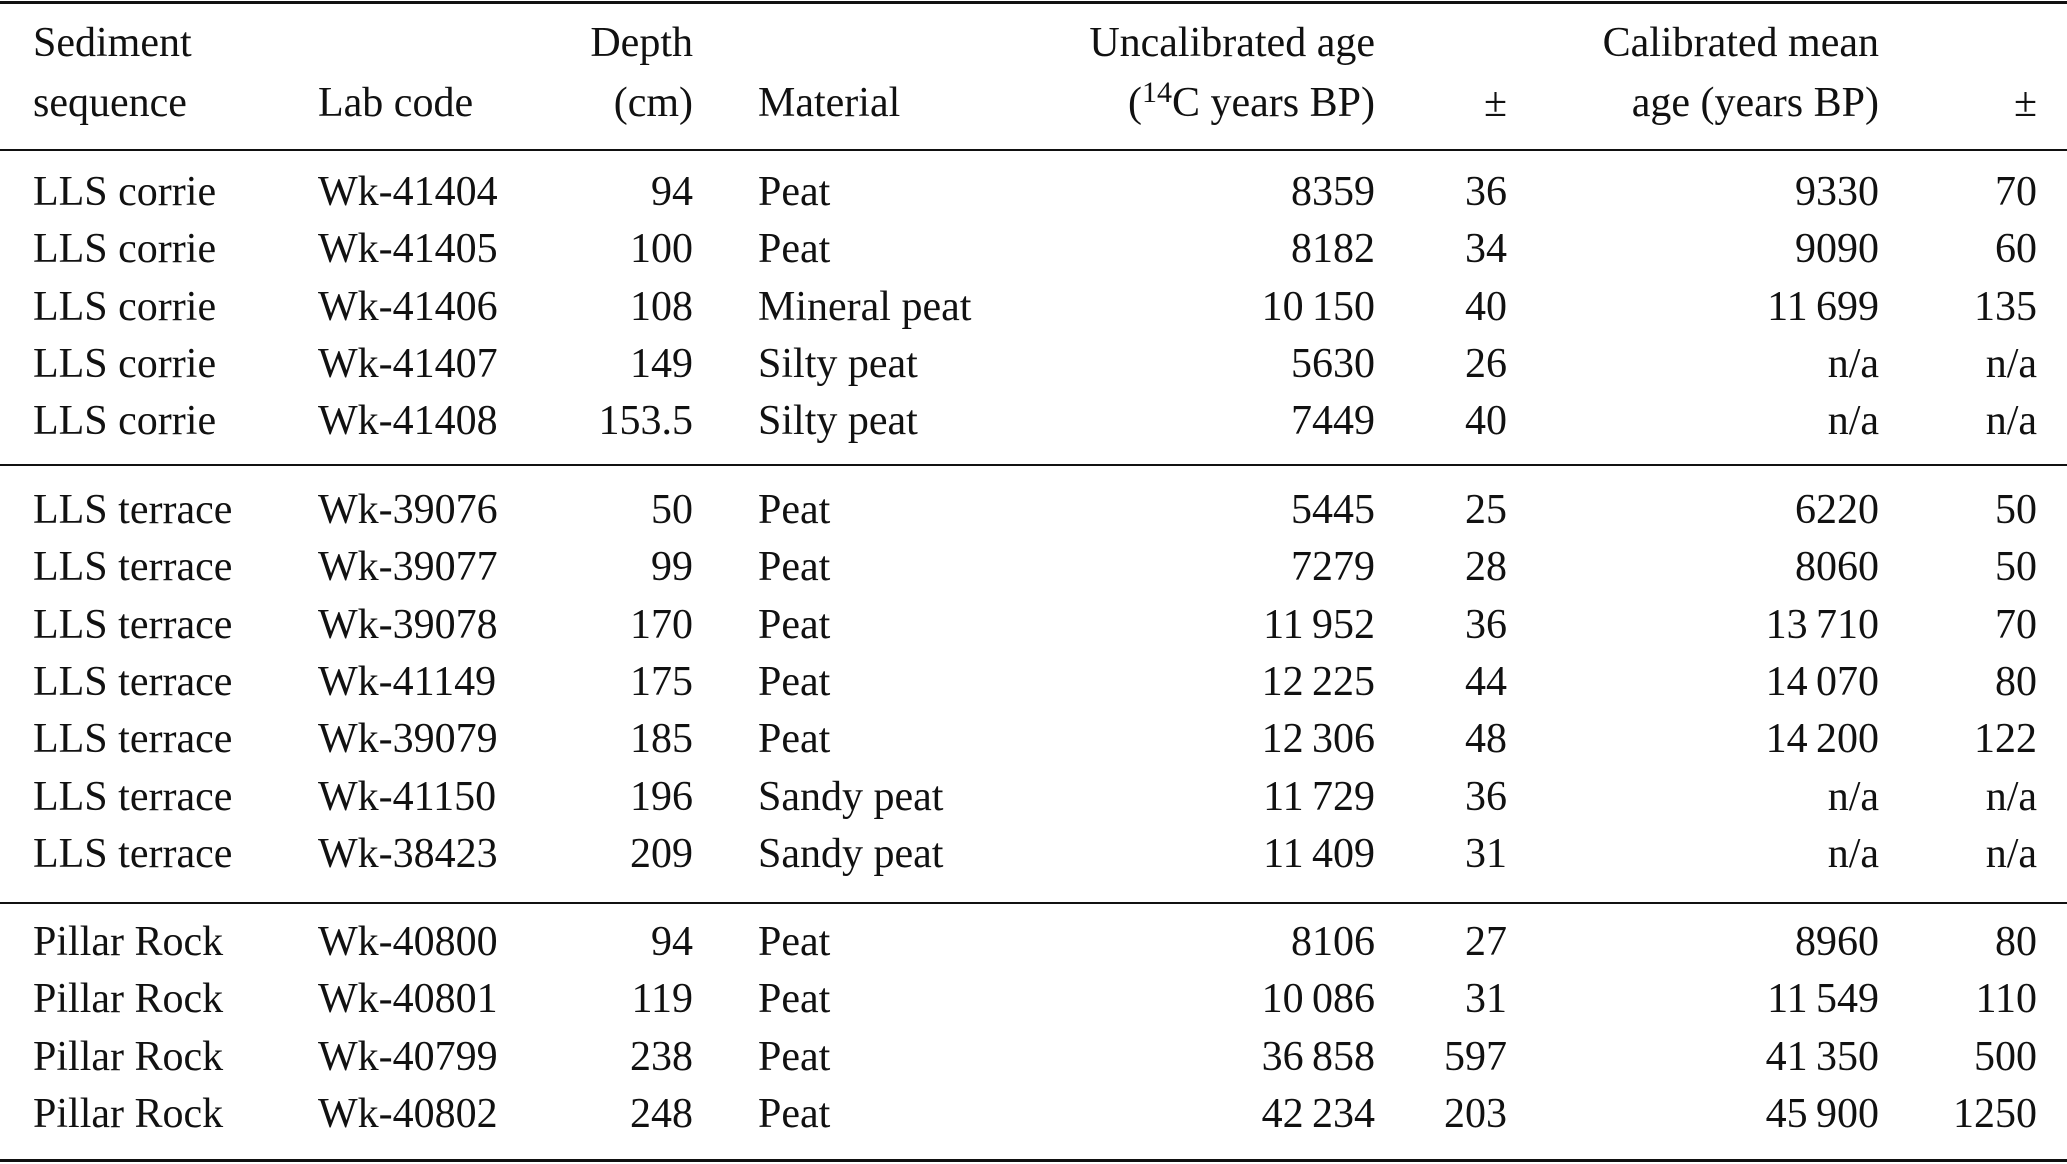 This screenshot has width=2067, height=1164. I want to click on header-text: (, so click(1135, 103).